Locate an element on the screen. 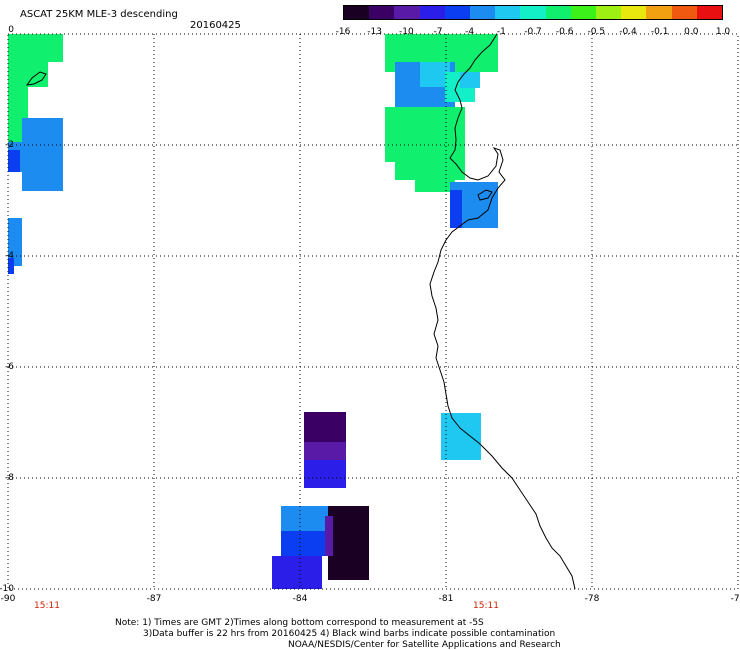 The image size is (740, 650). colorbar-label: -13 is located at coordinates (375, 32).